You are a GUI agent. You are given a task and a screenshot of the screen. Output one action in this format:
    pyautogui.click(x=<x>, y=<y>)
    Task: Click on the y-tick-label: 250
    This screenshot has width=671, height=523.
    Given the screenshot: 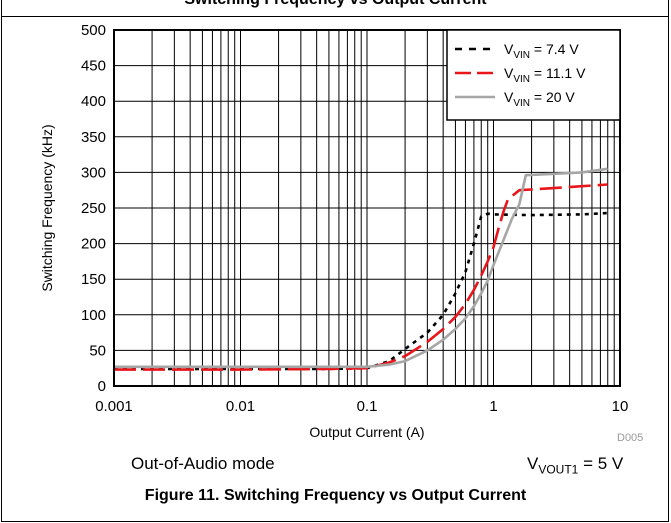 What is the action you would take?
    pyautogui.click(x=93, y=208)
    